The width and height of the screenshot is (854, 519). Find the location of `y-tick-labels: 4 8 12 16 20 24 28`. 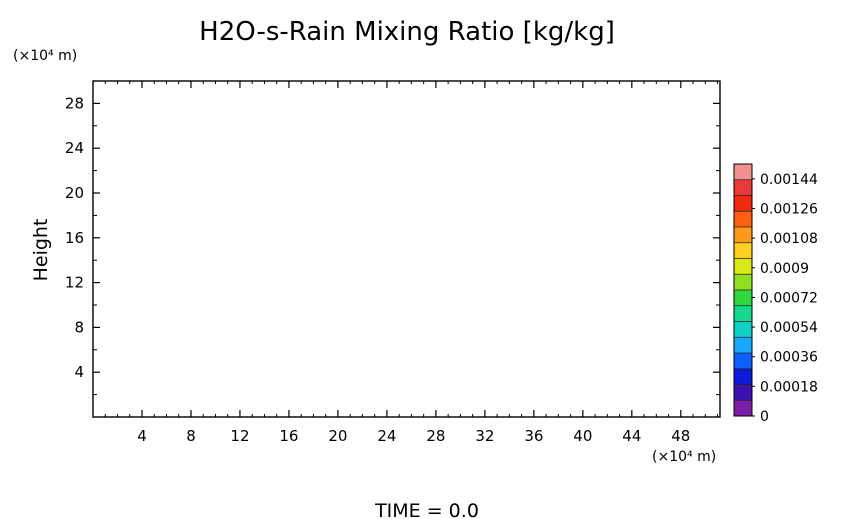

y-tick-labels: 4 8 12 16 20 24 28 is located at coordinates (74, 237).